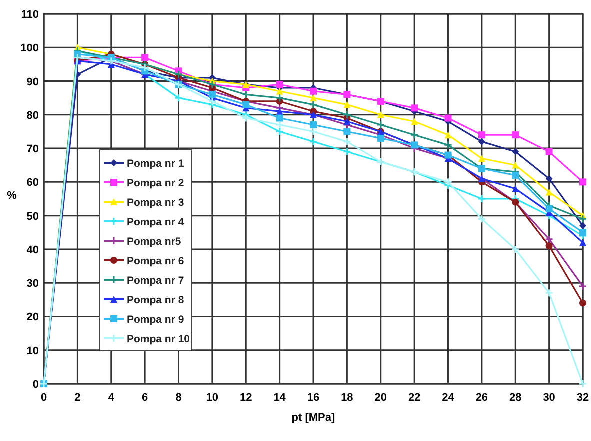 The width and height of the screenshot is (591, 441). Describe the element at coordinates (414, 398) in the screenshot. I see `x-tick-label: 22` at that location.